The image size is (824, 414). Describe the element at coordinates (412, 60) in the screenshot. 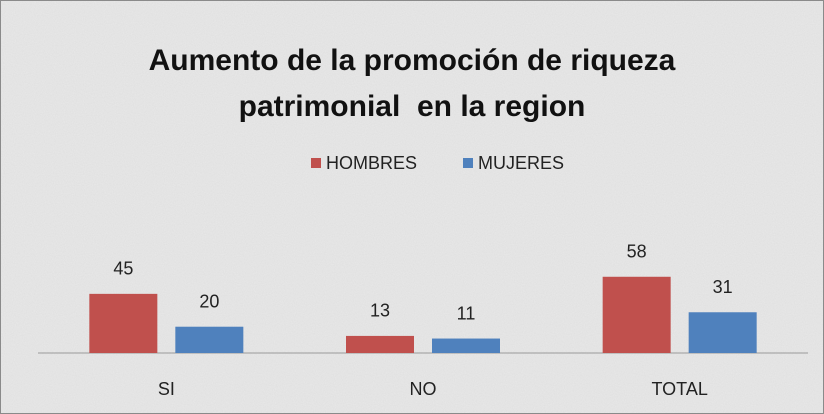

I see `chart-title: Aumento de la promoción de riqueza` at that location.